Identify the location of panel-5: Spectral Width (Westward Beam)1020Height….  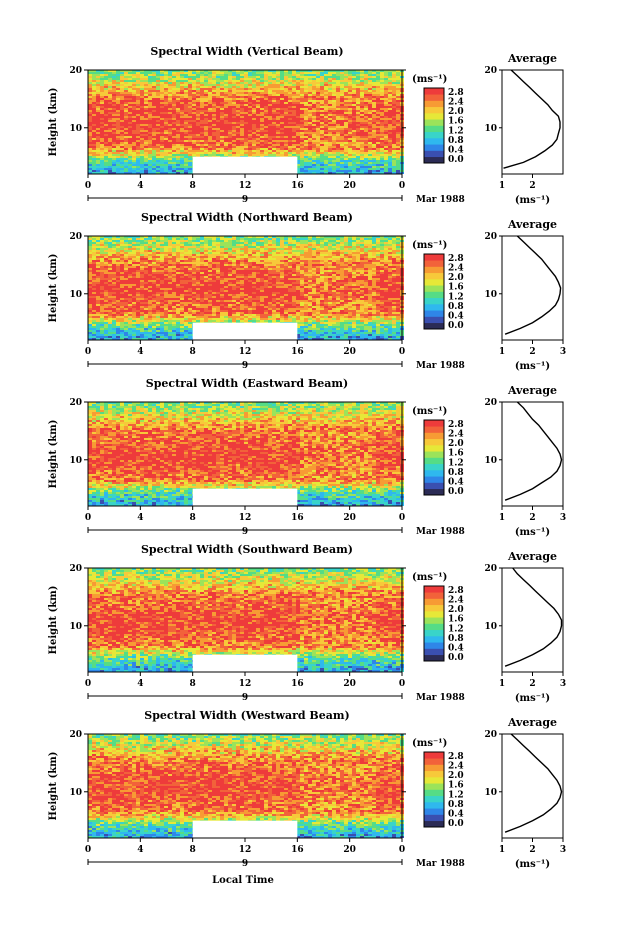
(307, 789).